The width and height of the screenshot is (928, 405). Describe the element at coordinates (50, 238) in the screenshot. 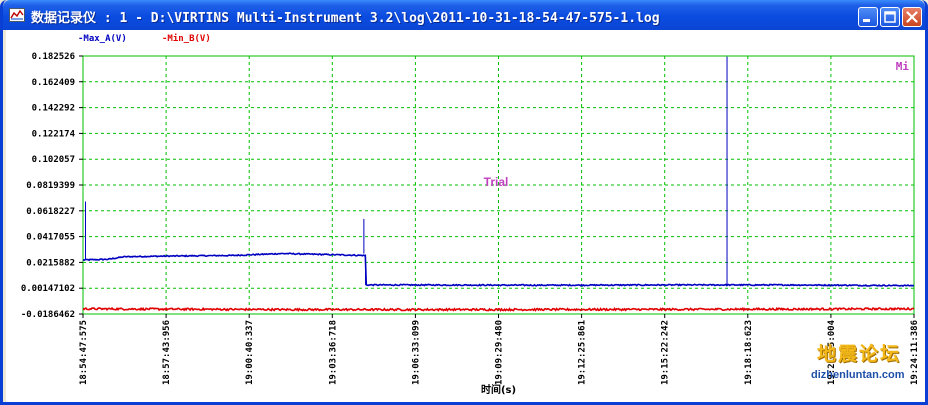

I see `y-tick-label: 0.0417055` at that location.